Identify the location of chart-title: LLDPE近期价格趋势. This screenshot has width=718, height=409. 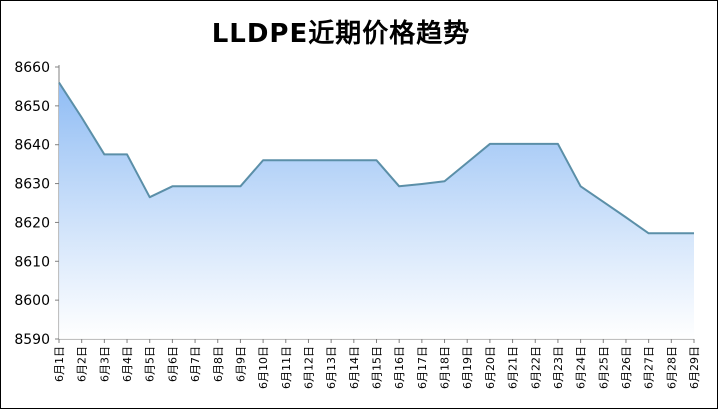
(341, 34).